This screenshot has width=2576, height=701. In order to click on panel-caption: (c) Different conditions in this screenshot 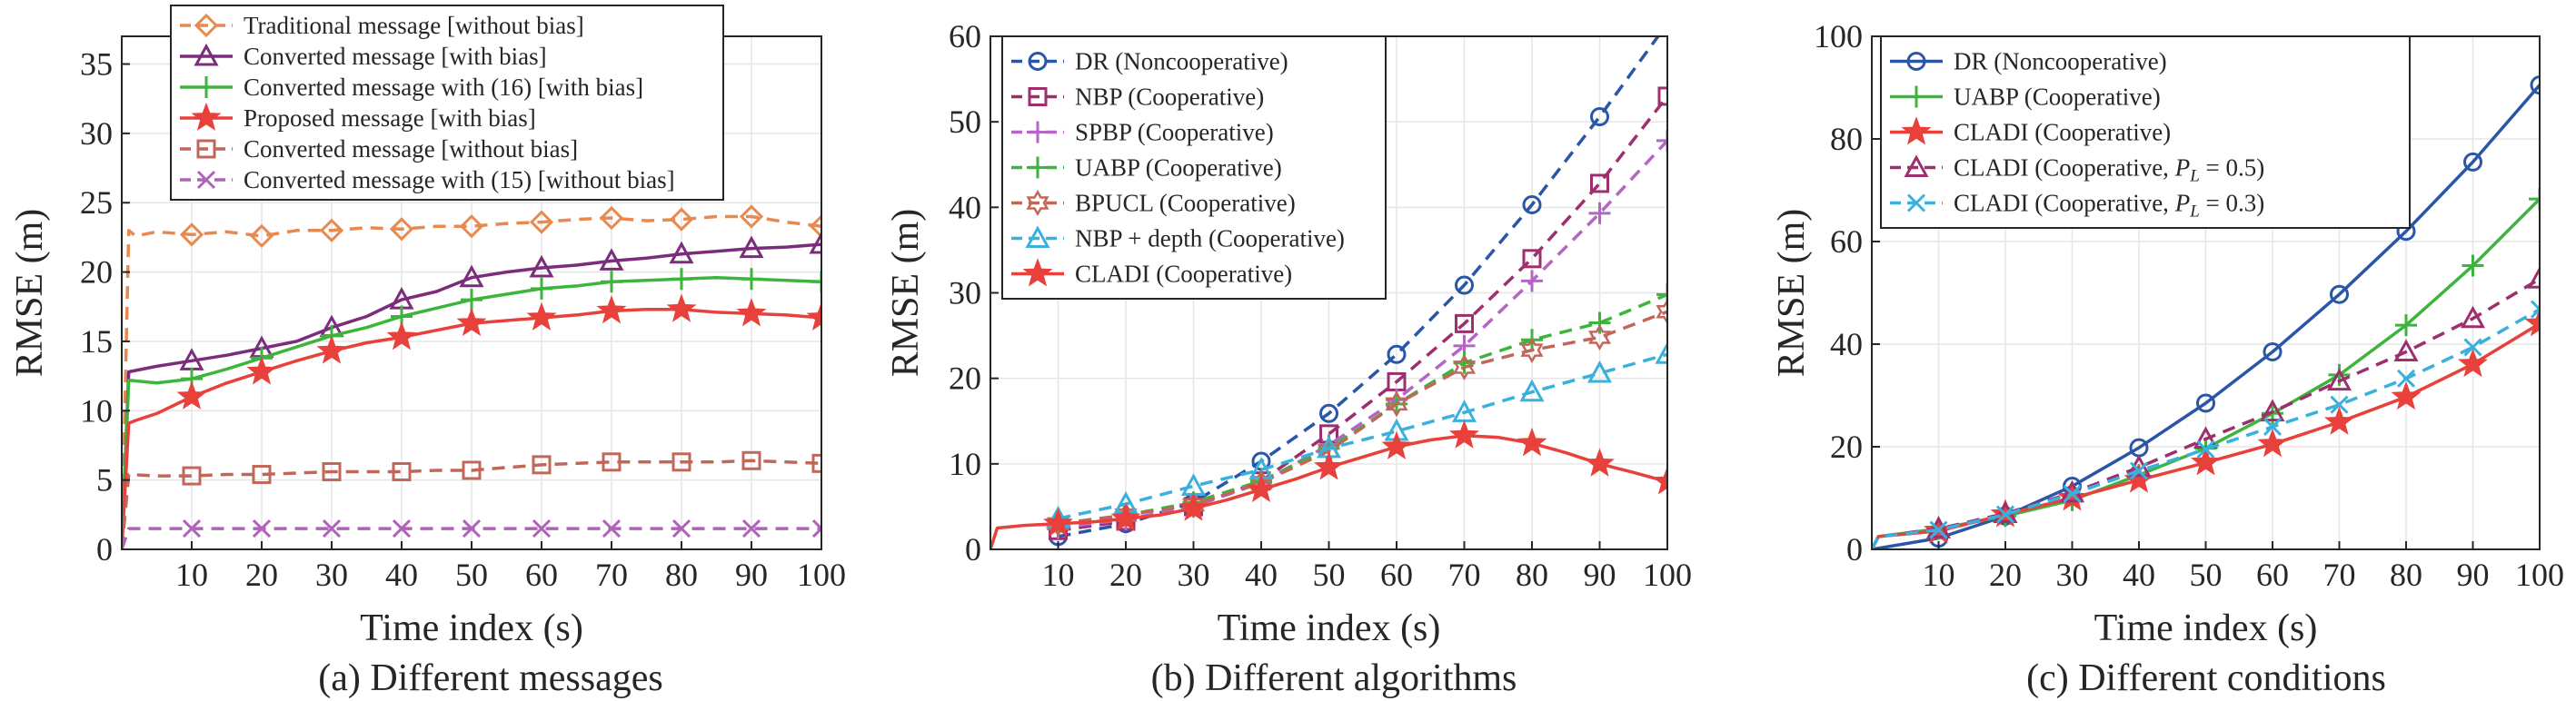, I will do `click(2206, 678)`.